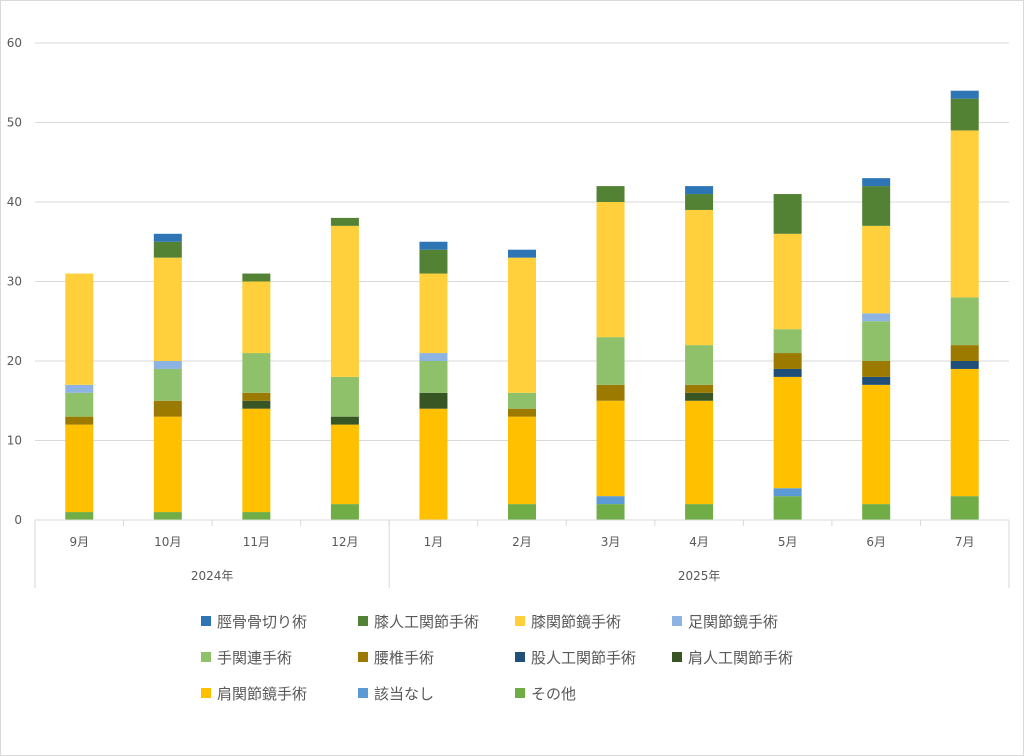  I want to click on legend-label: 股人工関節手術, so click(584, 658).